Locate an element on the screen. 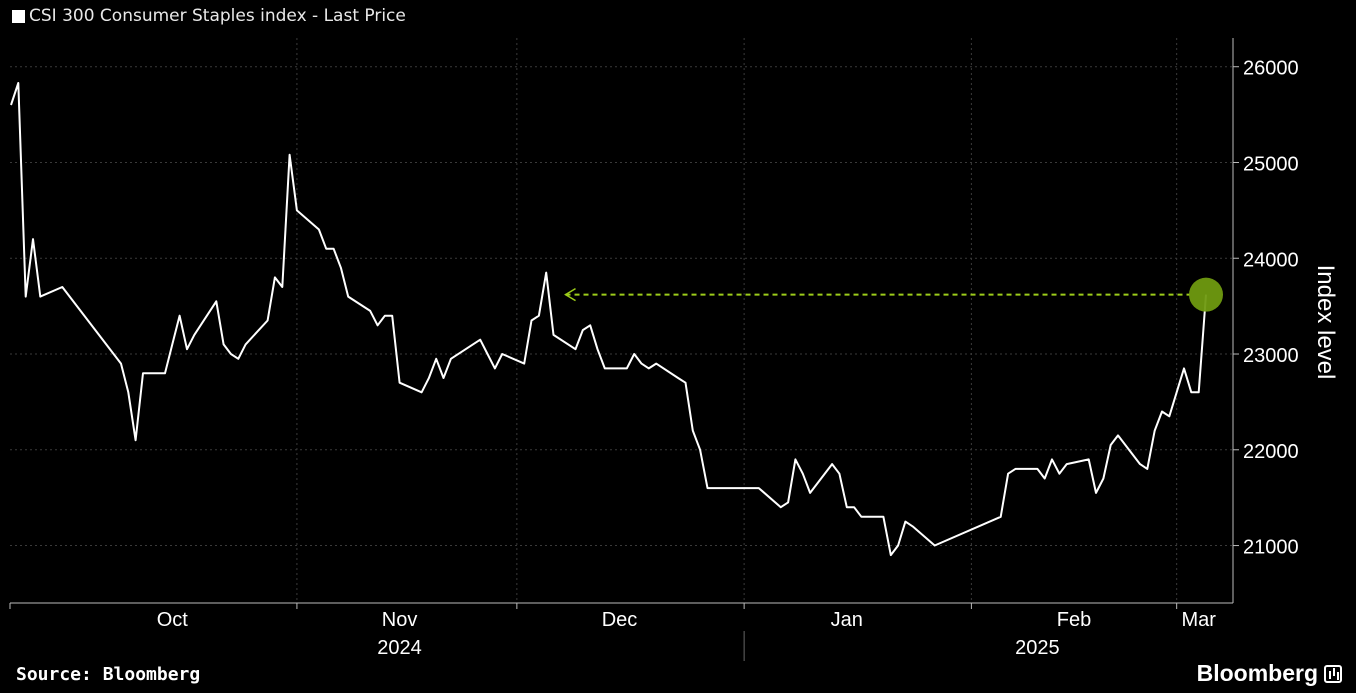  x-tick-label: Dec is located at coordinates (620, 620).